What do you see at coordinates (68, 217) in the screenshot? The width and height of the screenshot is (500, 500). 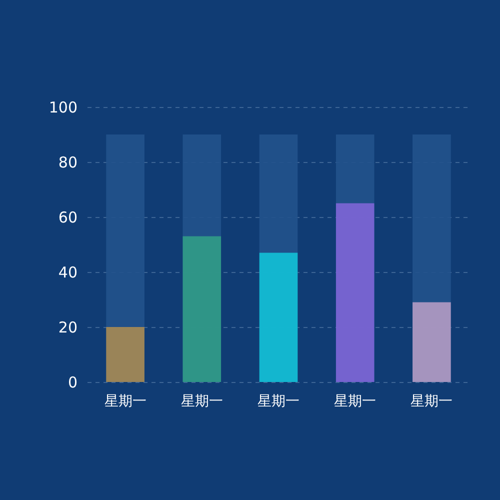 I see `y-tick-label: 60` at bounding box center [68, 217].